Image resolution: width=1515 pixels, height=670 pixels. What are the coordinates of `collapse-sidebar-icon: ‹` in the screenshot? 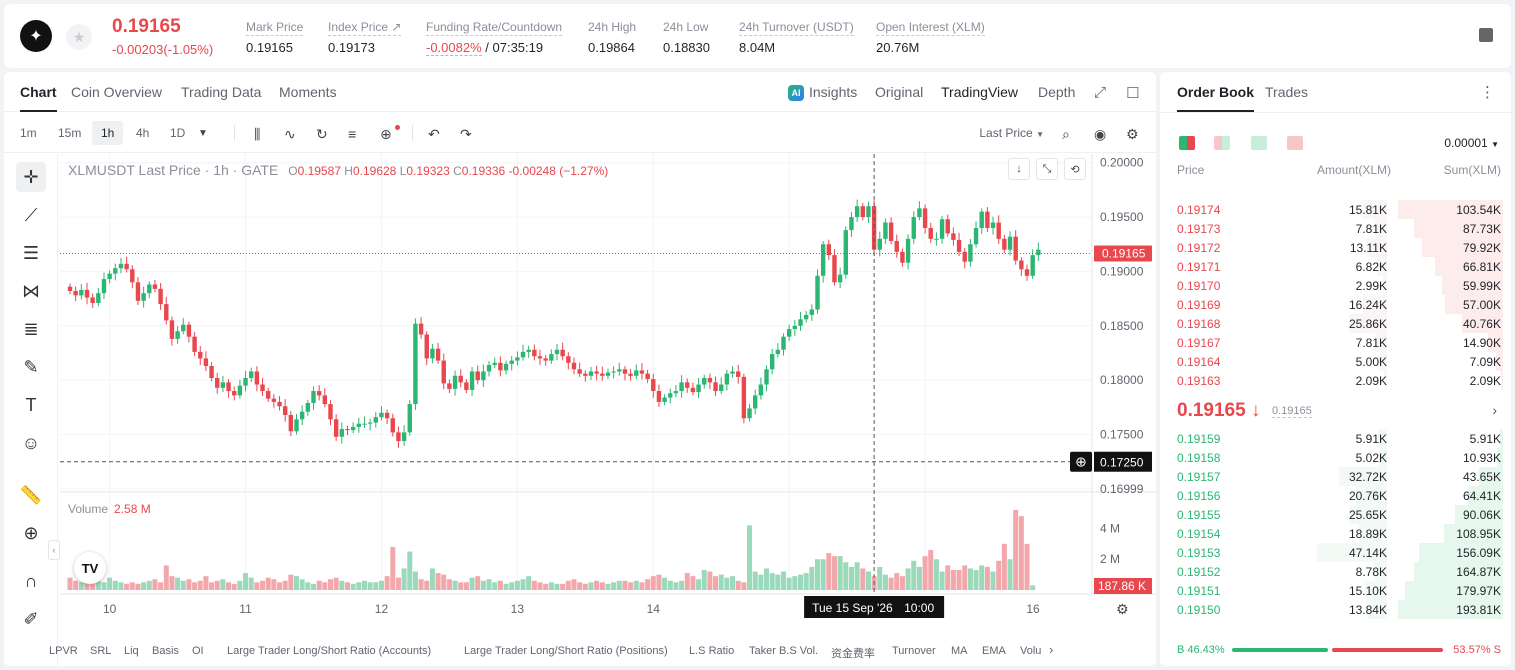 It's located at (54, 550).